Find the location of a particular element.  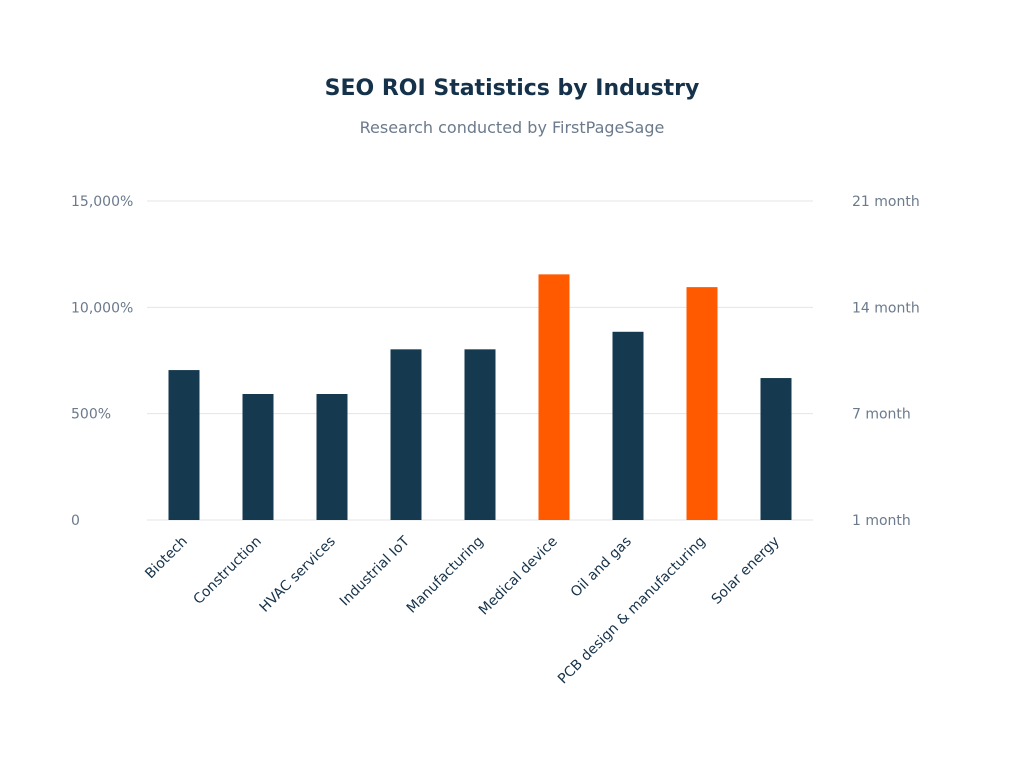

x-tick-label: Biotech is located at coordinates (166, 558).